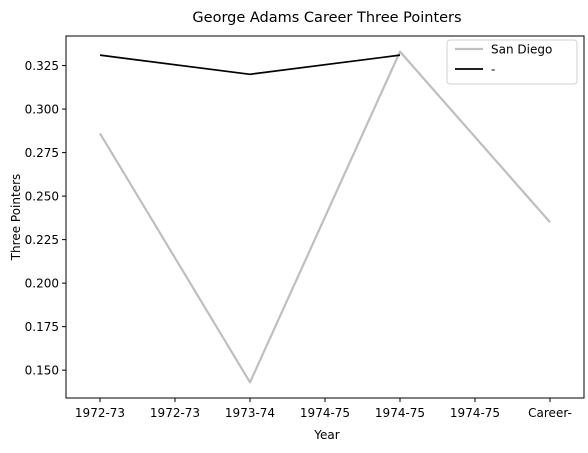 The image size is (588, 453). Describe the element at coordinates (42, 284) in the screenshot. I see `y-tick-label: 0.200` at that location.